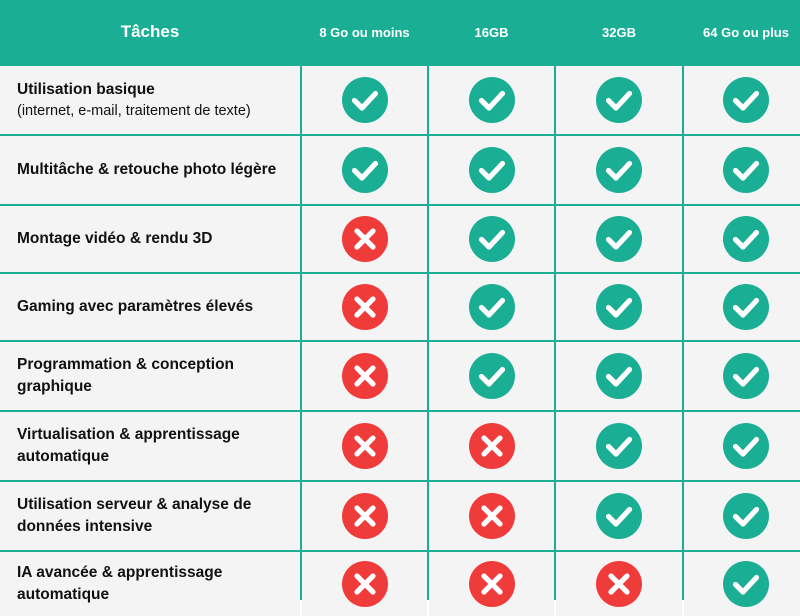 The image size is (800, 616). What do you see at coordinates (364, 32) in the screenshot?
I see `header-col-8go: 8 Go ou moins` at bounding box center [364, 32].